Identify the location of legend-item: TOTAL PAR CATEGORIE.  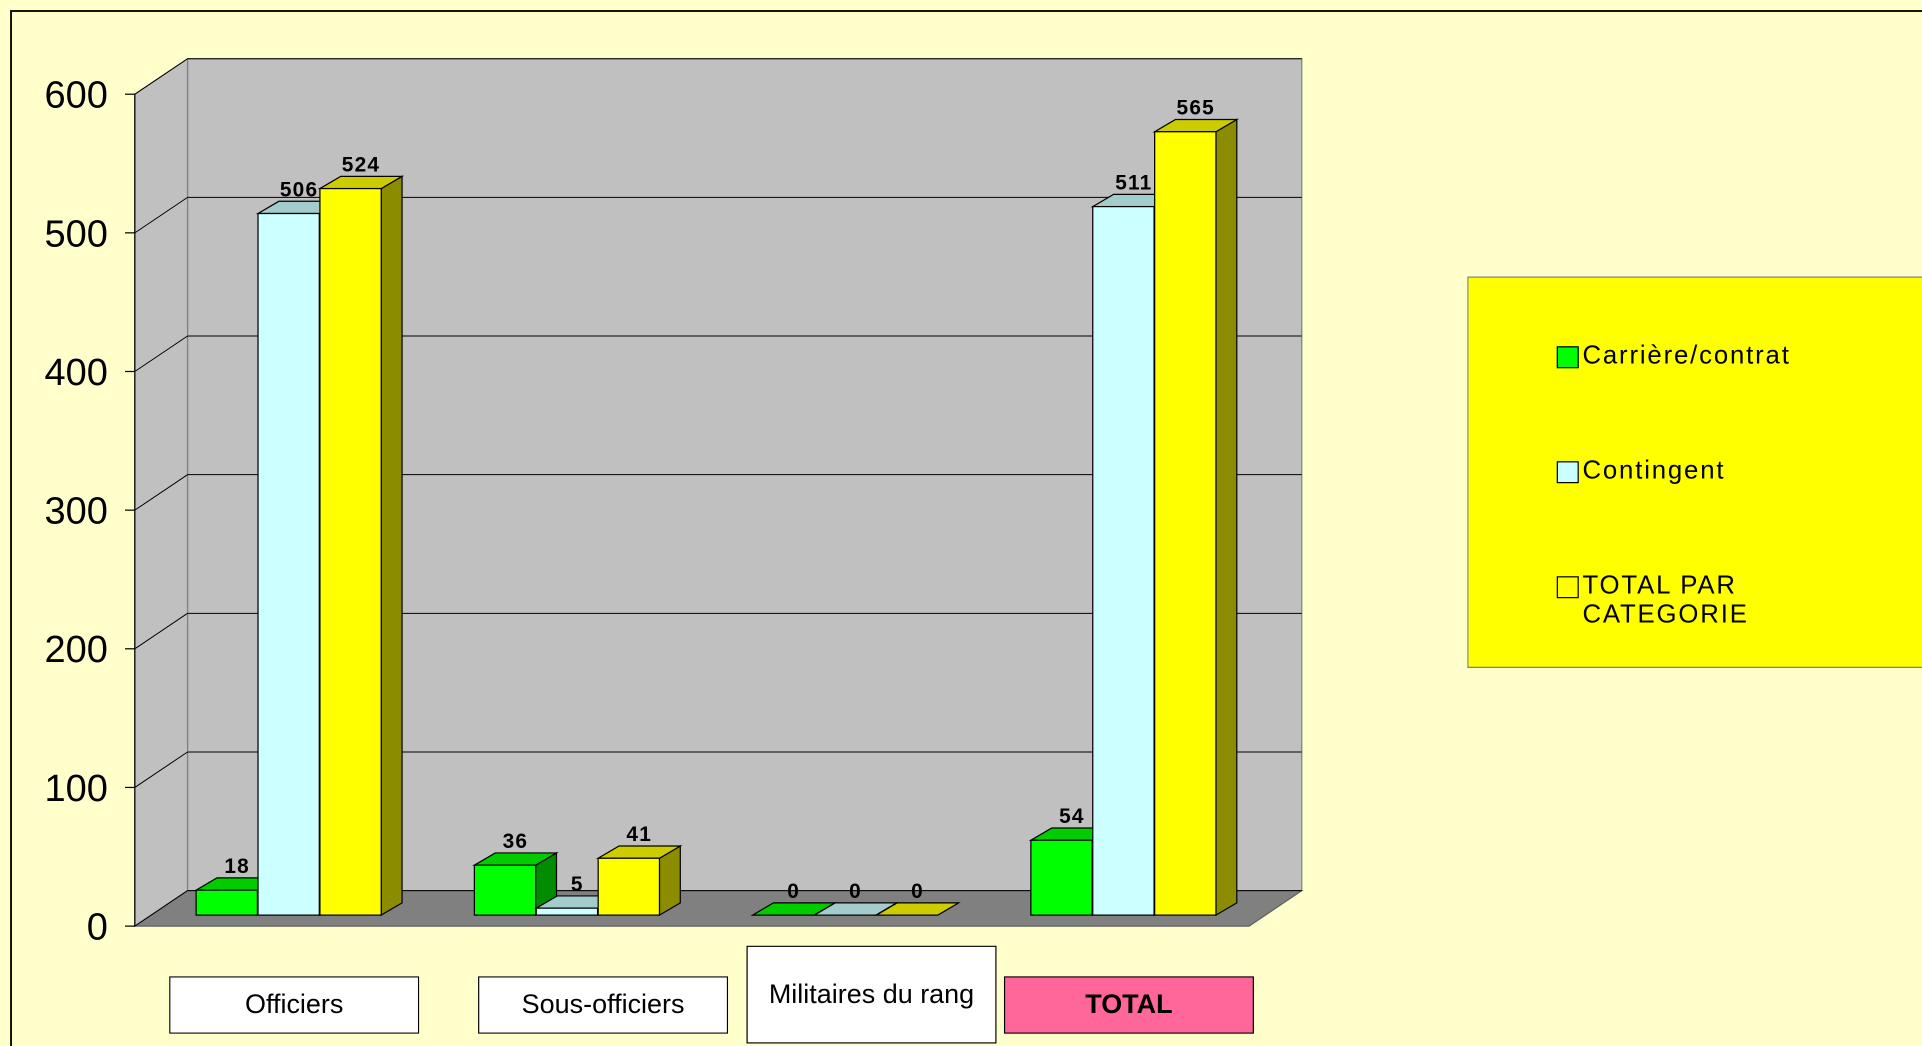
(1679, 600).